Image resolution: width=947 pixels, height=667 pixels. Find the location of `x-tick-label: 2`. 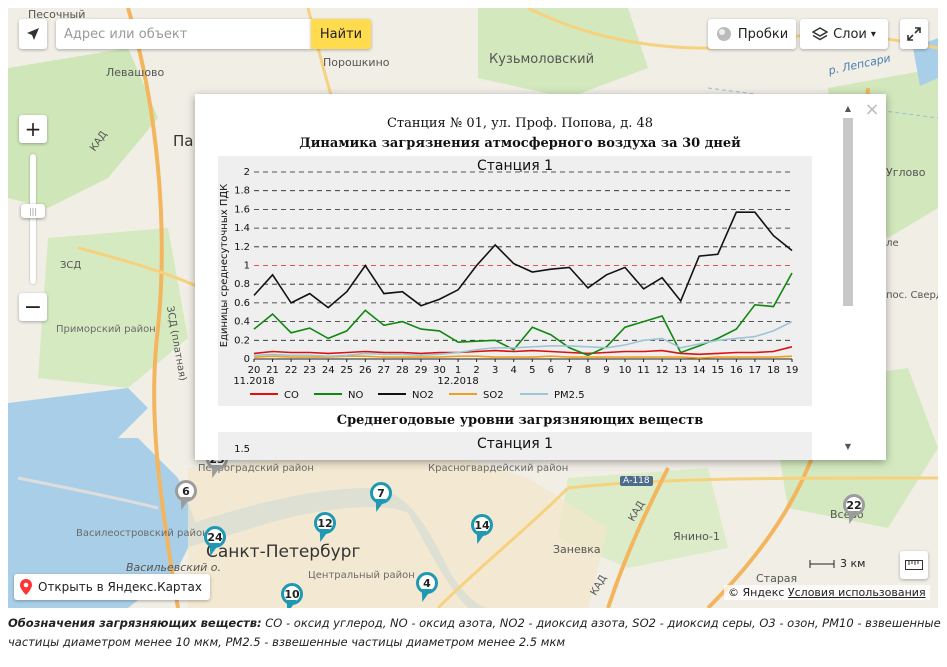

x-tick-label: 2 is located at coordinates (476, 370).